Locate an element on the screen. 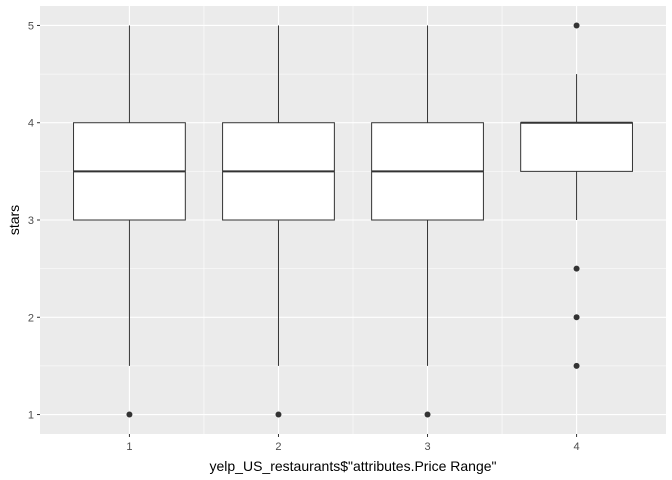  y-axis: 1 2 3 4 5 is located at coordinates (34, 221).